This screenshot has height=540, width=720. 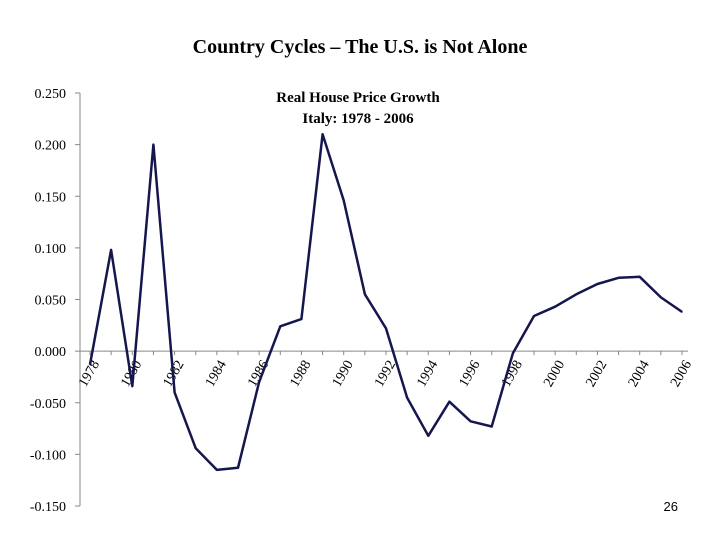 What do you see at coordinates (51, 301) in the screenshot?
I see `y-tick-label: 0.050` at bounding box center [51, 301].